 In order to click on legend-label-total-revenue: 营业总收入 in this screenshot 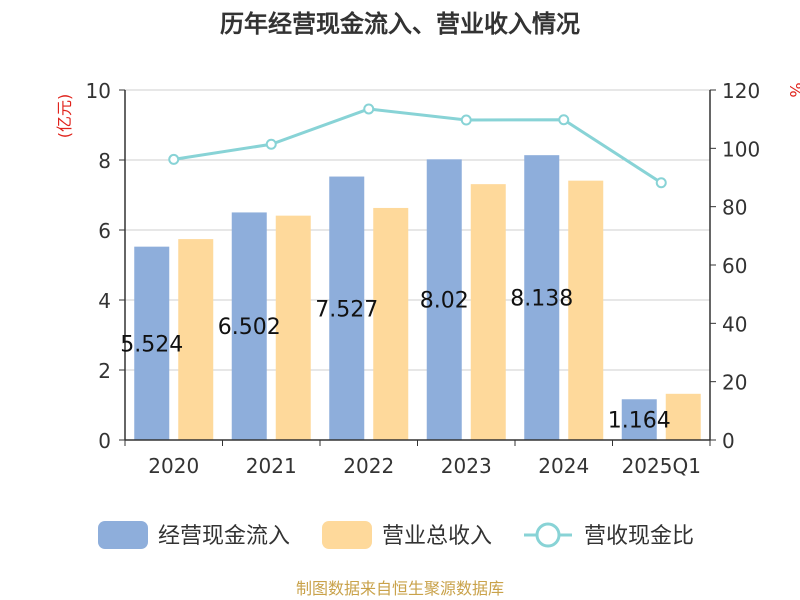, I will do `click(437, 536)`.